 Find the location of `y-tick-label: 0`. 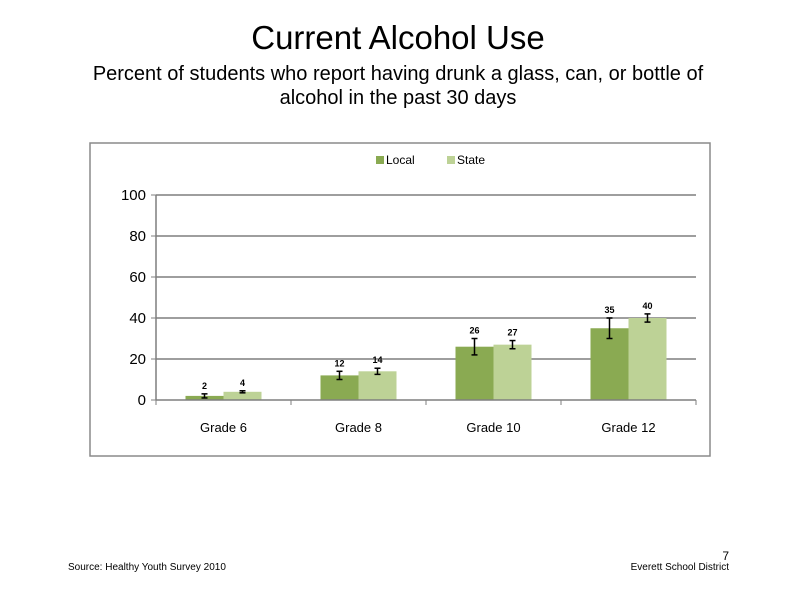

y-tick-label: 0 is located at coordinates (142, 400).